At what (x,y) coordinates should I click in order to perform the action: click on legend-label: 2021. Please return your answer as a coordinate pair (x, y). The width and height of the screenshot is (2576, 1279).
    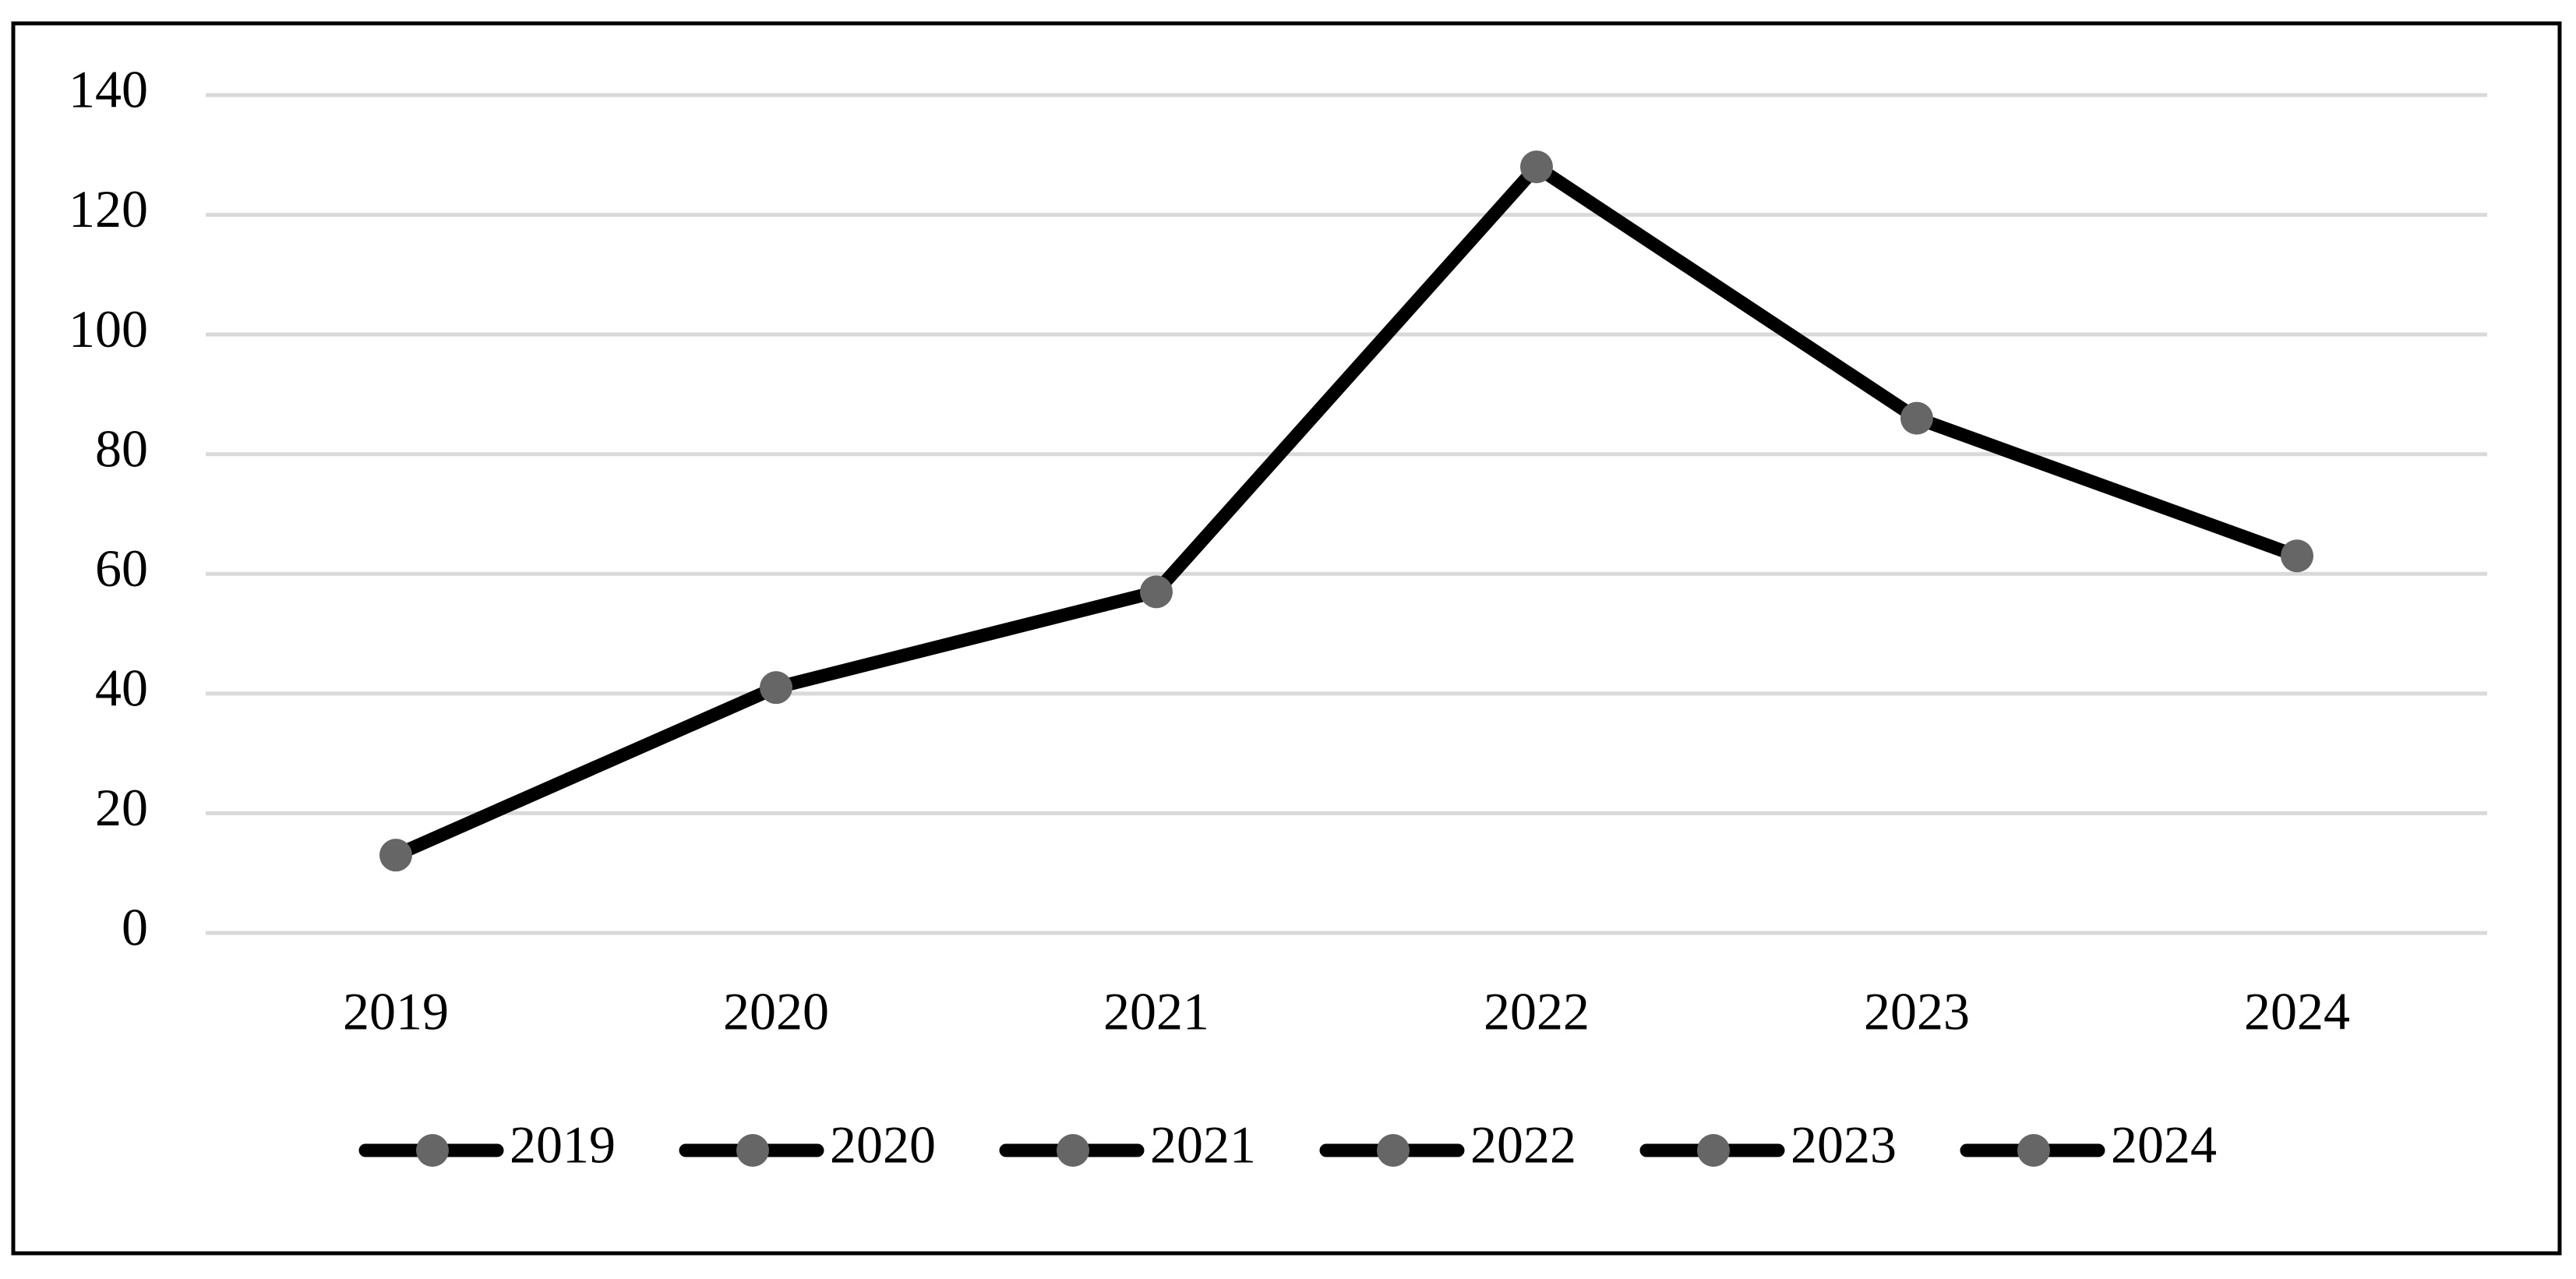
    Looking at the image, I should click on (1203, 1145).